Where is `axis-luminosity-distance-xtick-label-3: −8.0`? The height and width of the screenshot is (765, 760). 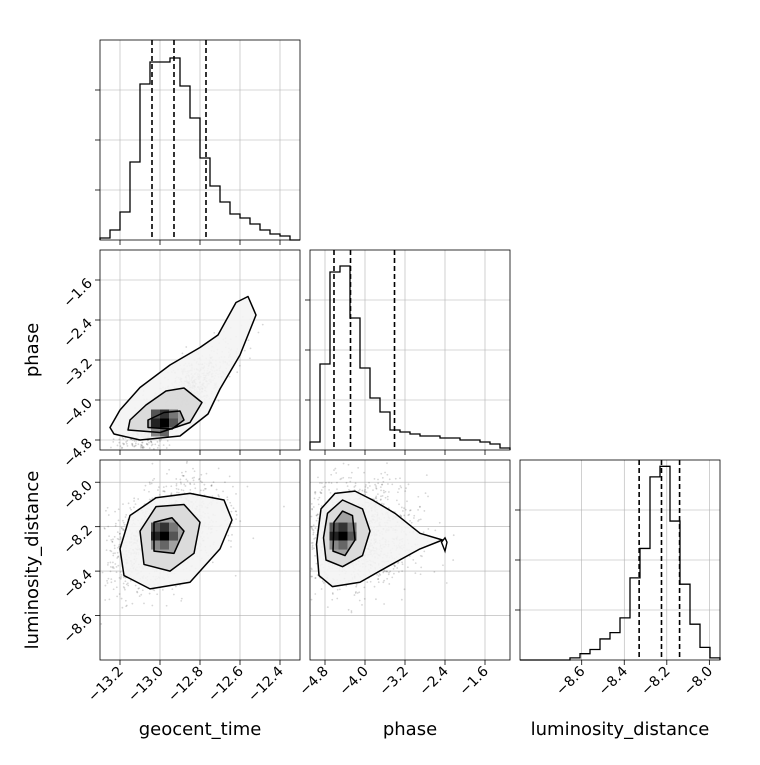 axis-luminosity-distance-xtick-label-3: −8.0 is located at coordinates (698, 681).